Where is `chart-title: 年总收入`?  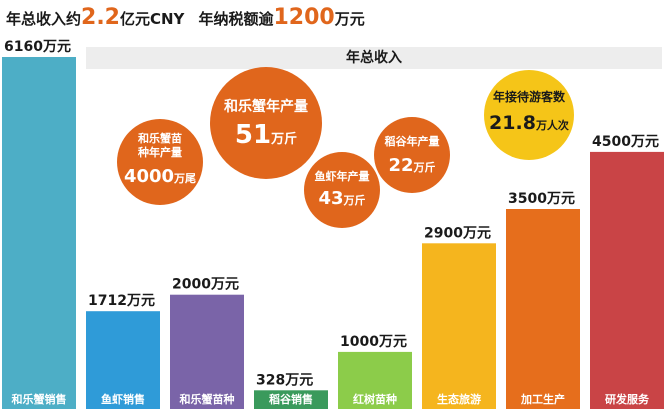
chart-title: 年总收入 is located at coordinates (374, 58).